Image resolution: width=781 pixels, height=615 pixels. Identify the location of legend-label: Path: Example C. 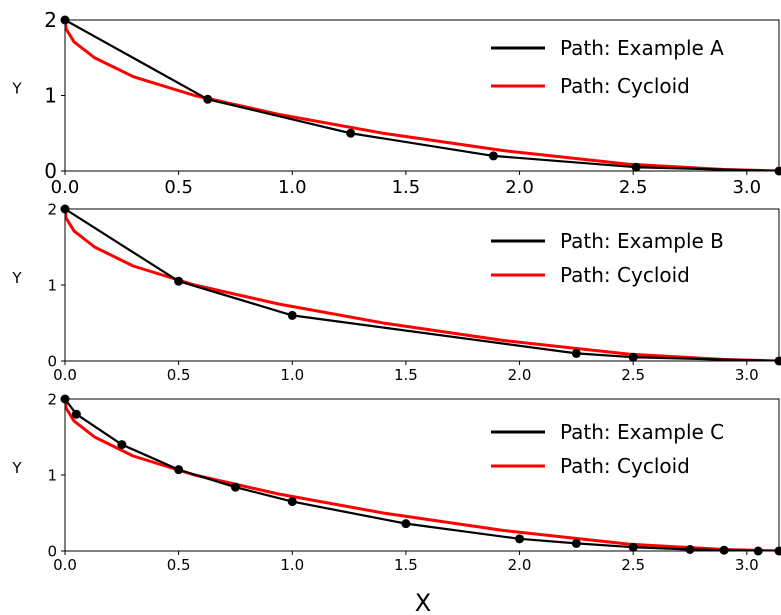
(642, 432).